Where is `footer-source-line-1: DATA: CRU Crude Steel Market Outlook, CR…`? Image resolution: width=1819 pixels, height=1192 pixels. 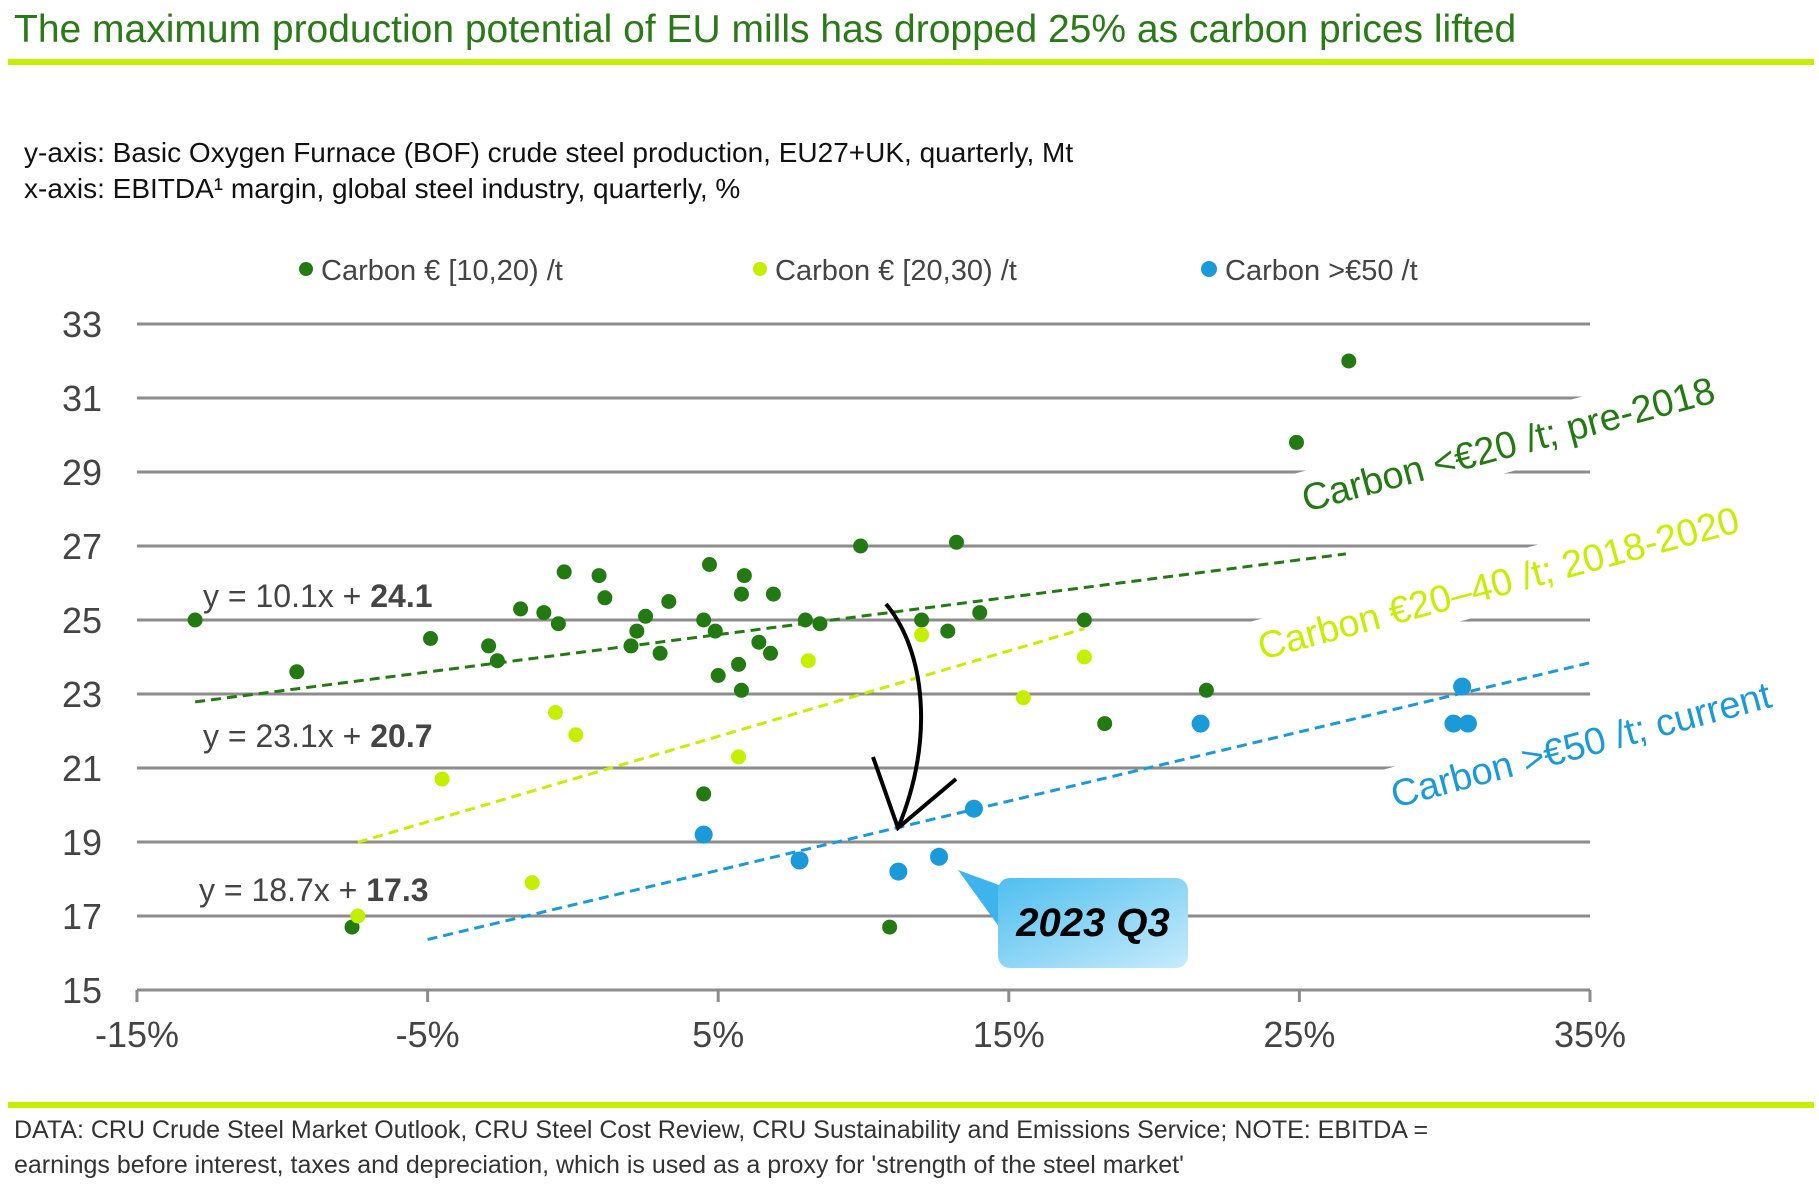
footer-source-line-1: DATA: CRU Crude Steel Market Outlook, CR… is located at coordinates (721, 1130).